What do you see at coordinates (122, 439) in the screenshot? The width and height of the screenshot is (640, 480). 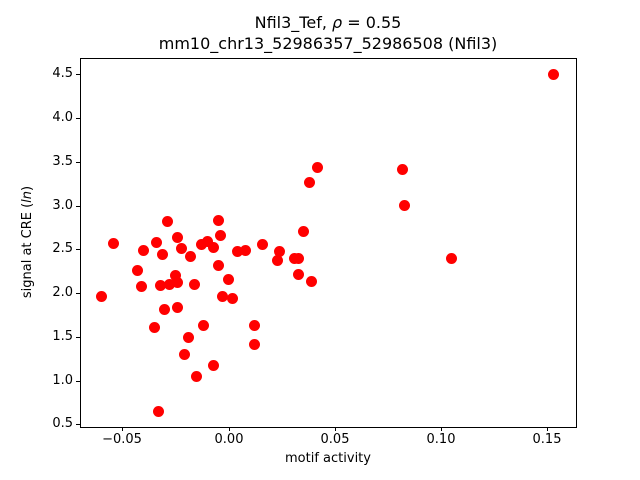 I see `x-tick-label: −0.05` at bounding box center [122, 439].